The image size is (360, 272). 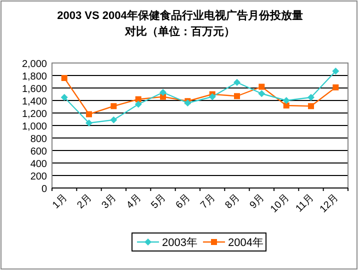 I want to click on y-tick-label: 200, so click(x=39, y=177).